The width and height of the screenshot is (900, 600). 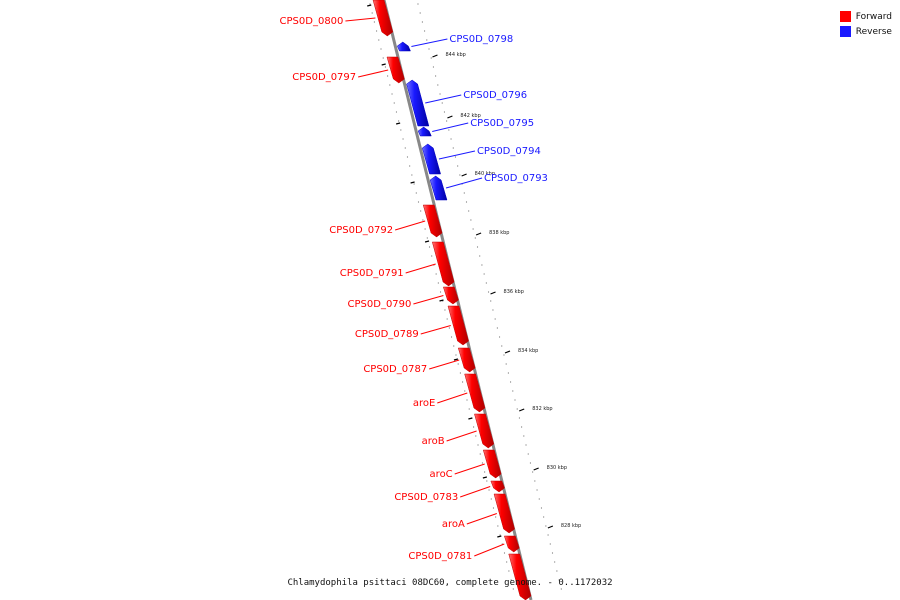 What do you see at coordinates (481, 39) in the screenshot?
I see `gene-label-cps0d-0798: CPS0D_0798` at bounding box center [481, 39].